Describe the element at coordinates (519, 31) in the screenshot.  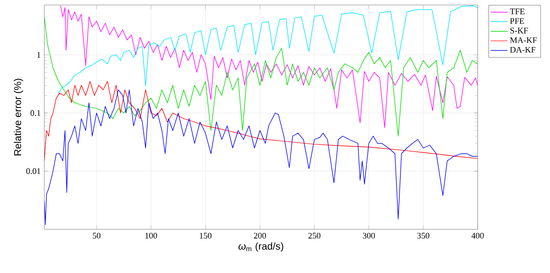
I see `legend-label: S-KF` at that location.